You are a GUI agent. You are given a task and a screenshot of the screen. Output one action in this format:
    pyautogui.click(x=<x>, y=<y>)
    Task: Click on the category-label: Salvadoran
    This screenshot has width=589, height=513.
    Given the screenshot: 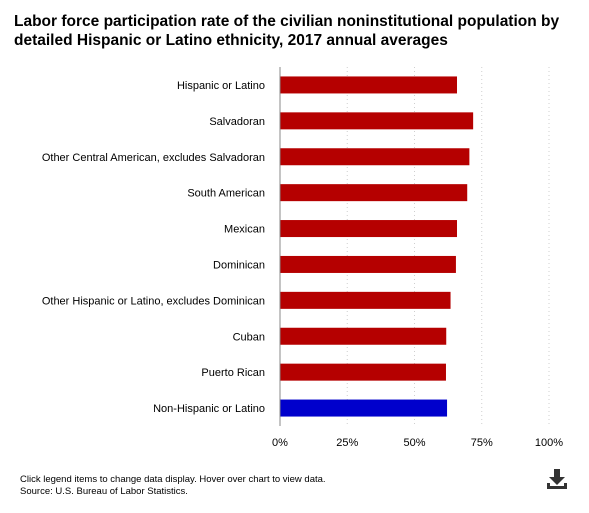 What is the action you would take?
    pyautogui.click(x=237, y=122)
    